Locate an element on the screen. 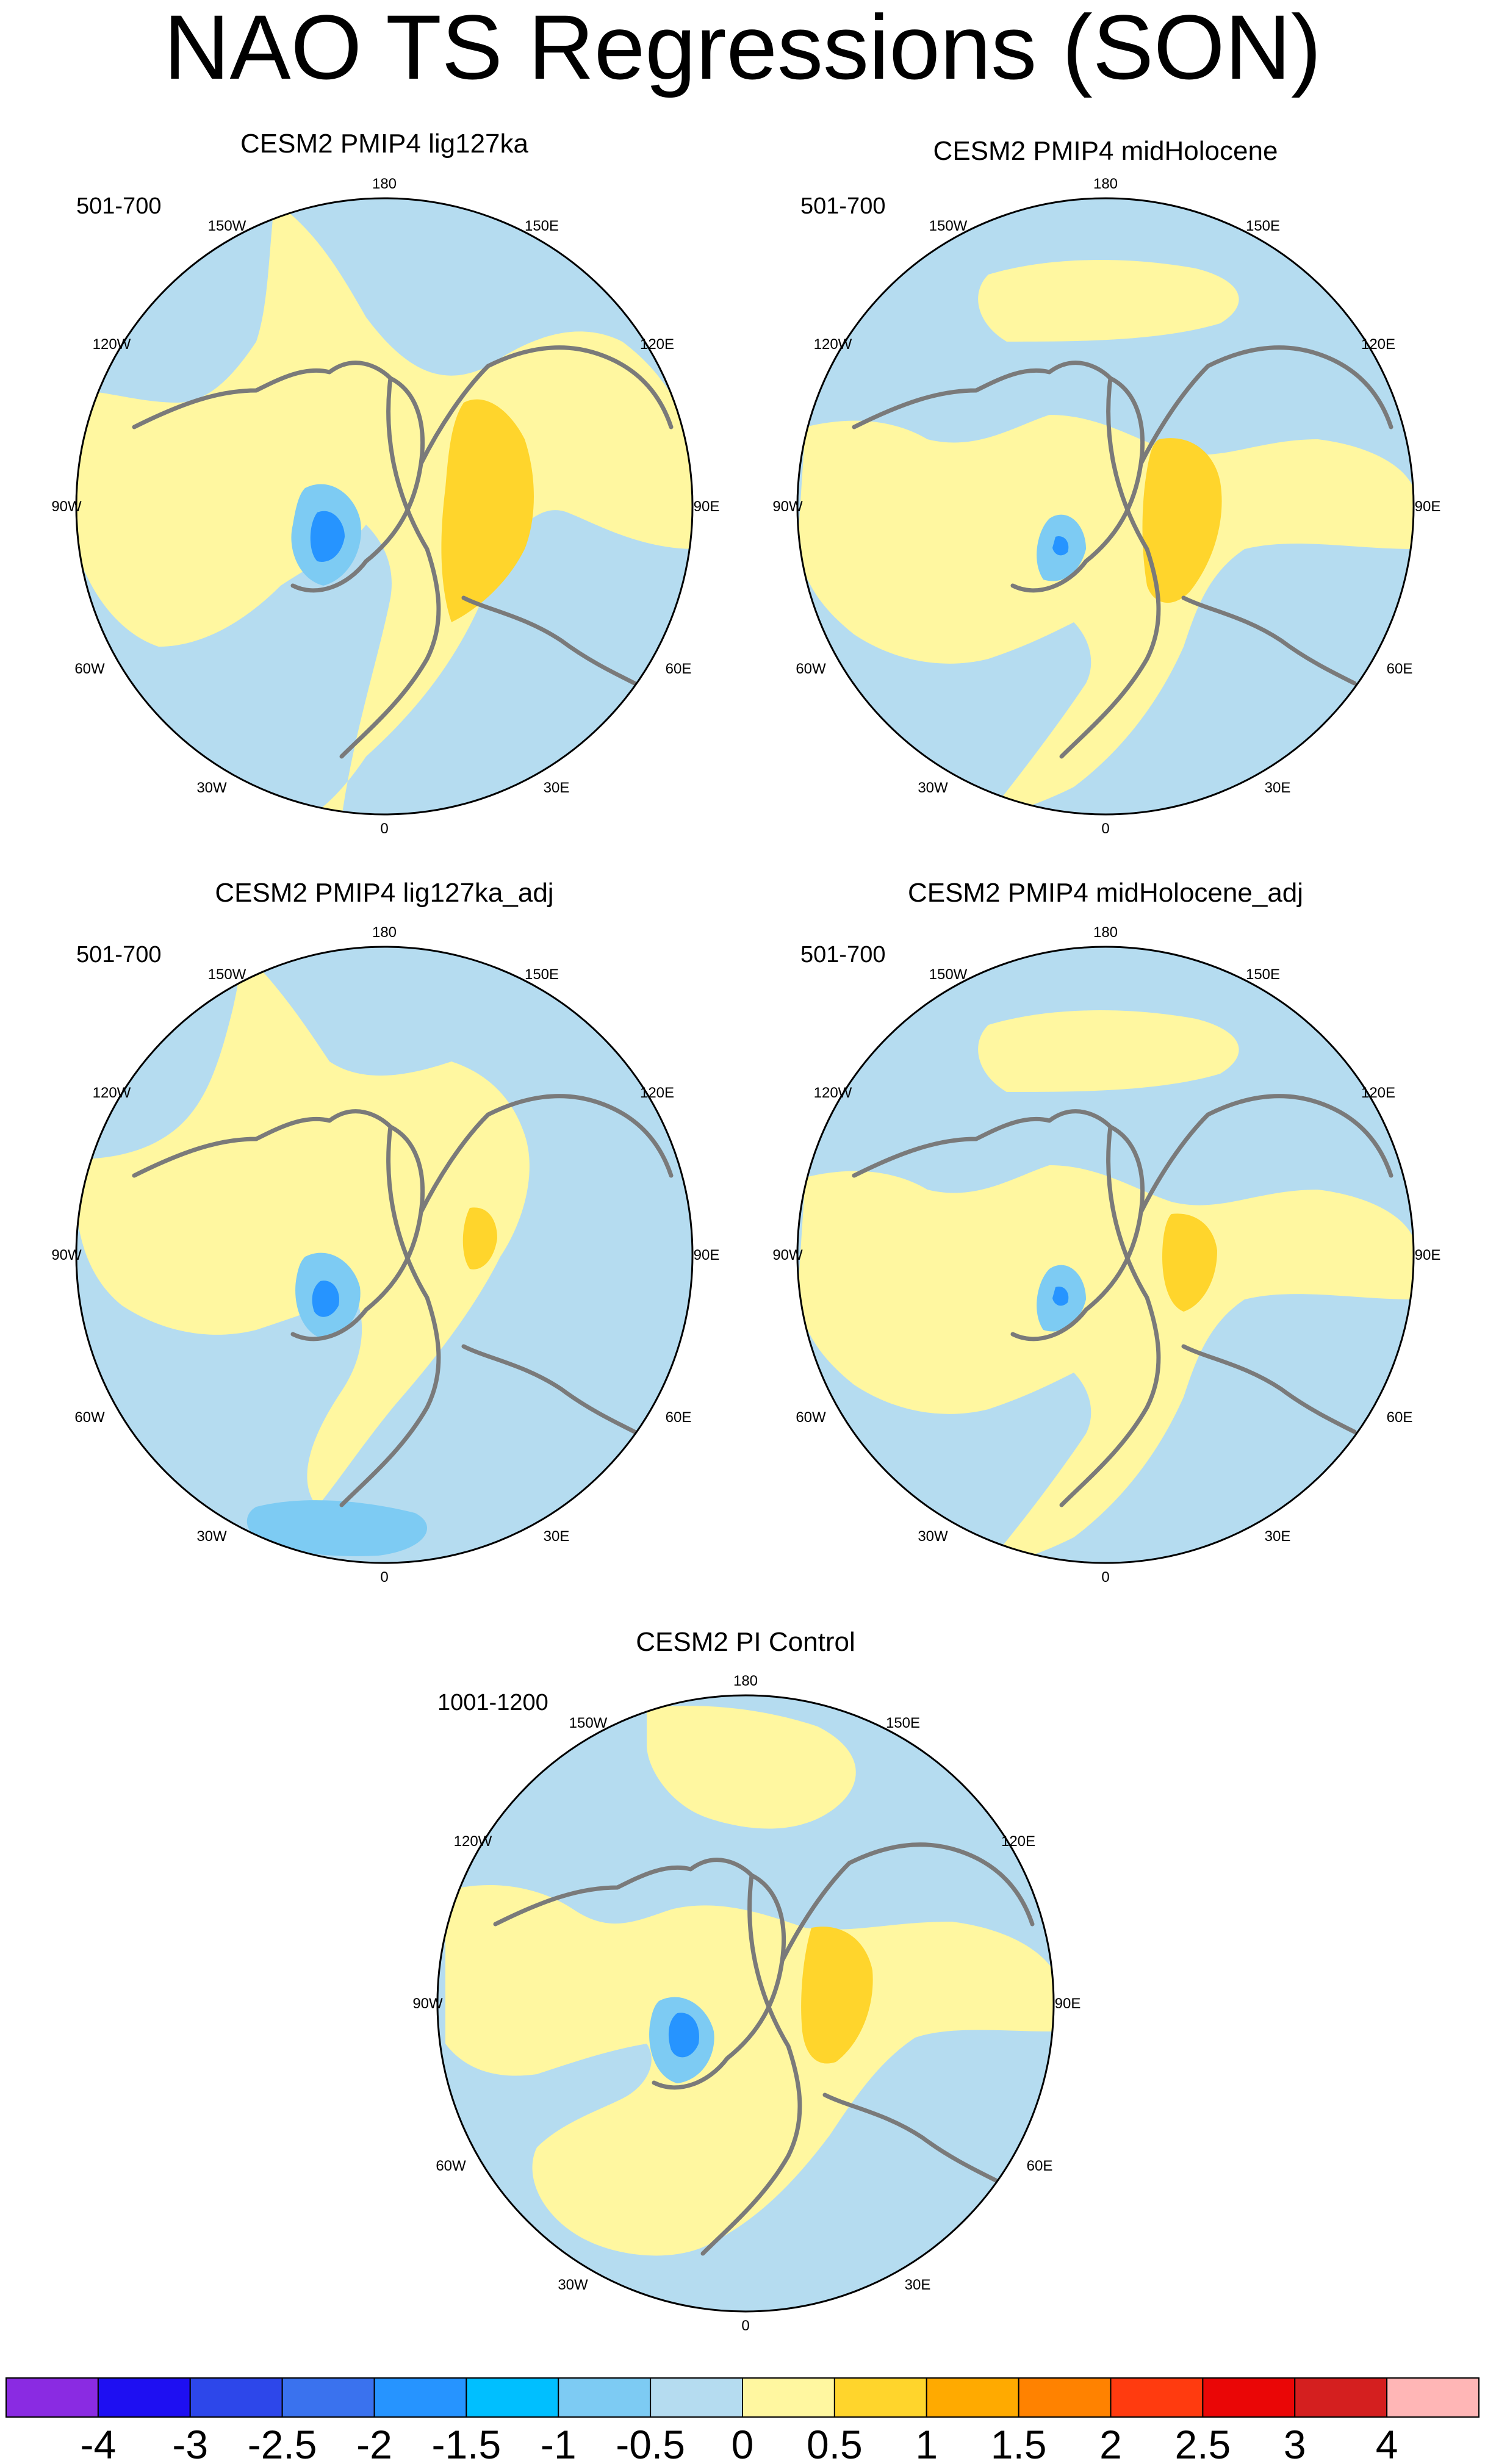 This screenshot has height=2464, width=1485. panel-1-field is located at coordinates (384, 506).